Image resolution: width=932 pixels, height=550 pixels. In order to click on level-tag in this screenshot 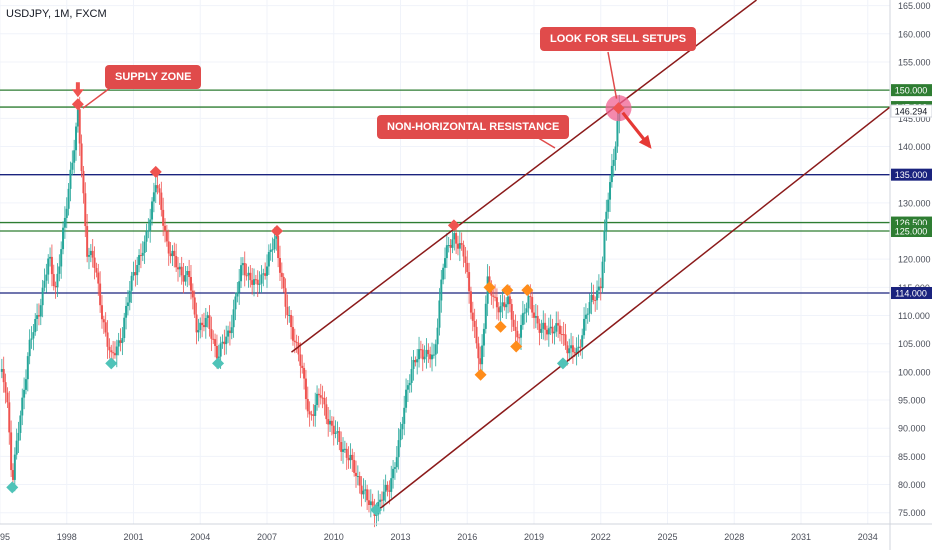, I will do `click(911, 174)`.